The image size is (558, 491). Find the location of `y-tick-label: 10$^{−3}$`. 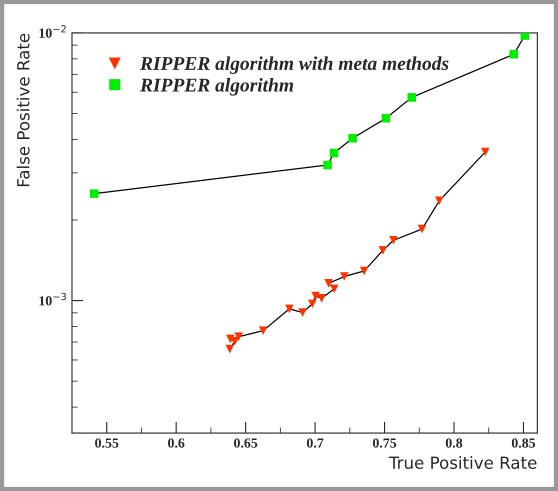

y-tick-label: 10$^{−3}$ is located at coordinates (52, 299).